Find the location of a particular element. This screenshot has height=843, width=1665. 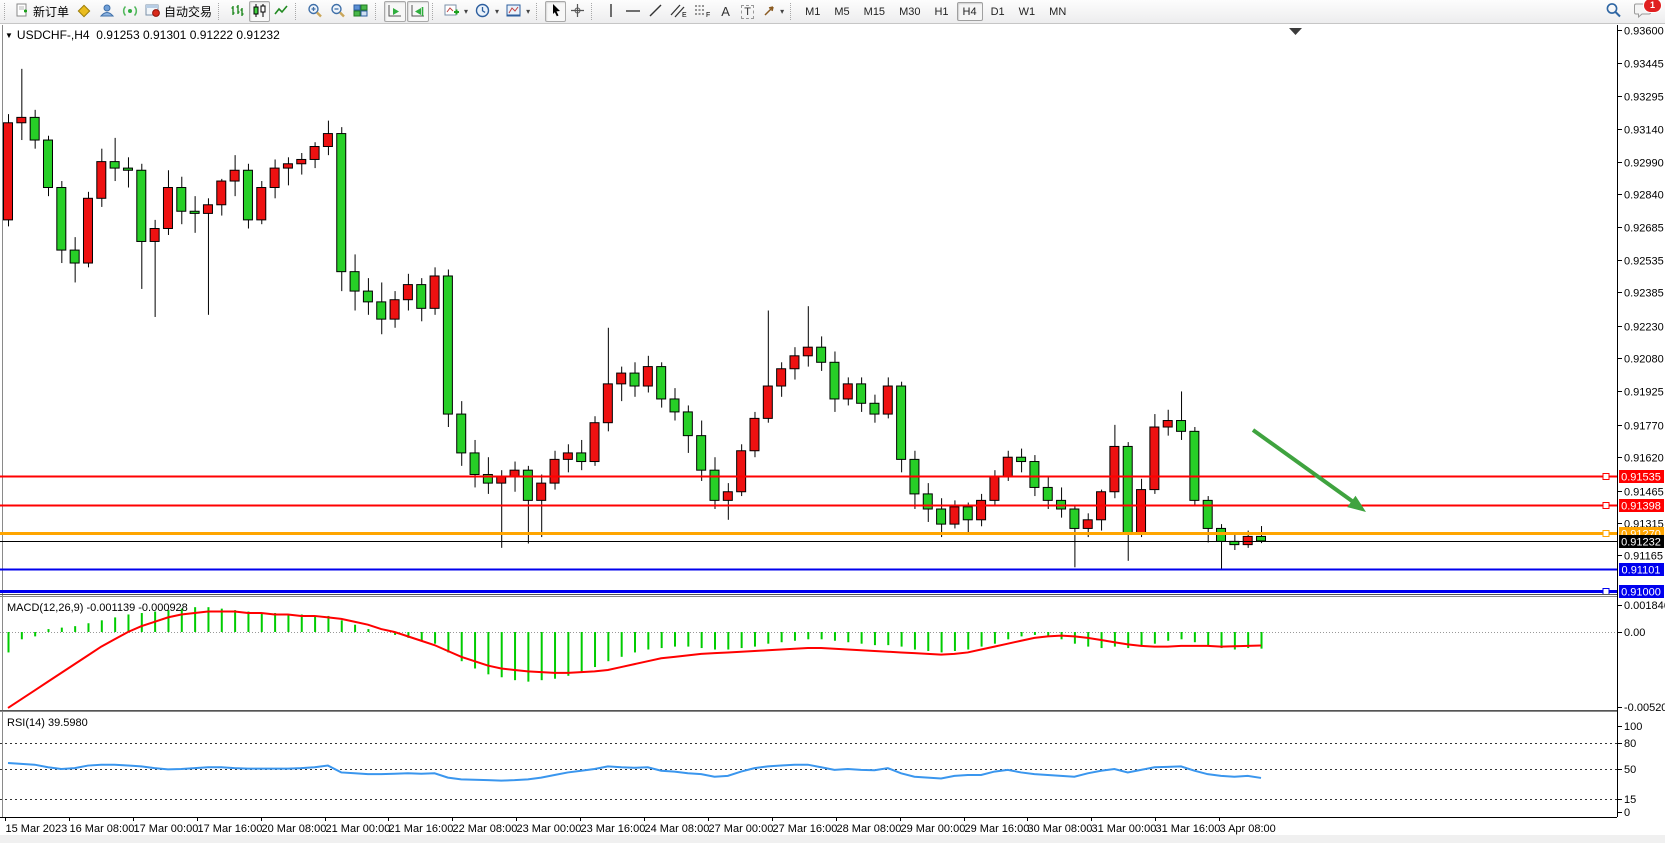

crosshair-button is located at coordinates (577, 11).